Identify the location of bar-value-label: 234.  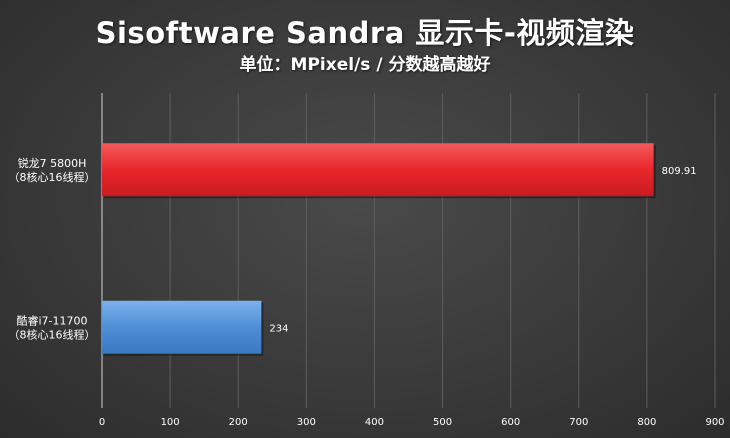
(278, 328).